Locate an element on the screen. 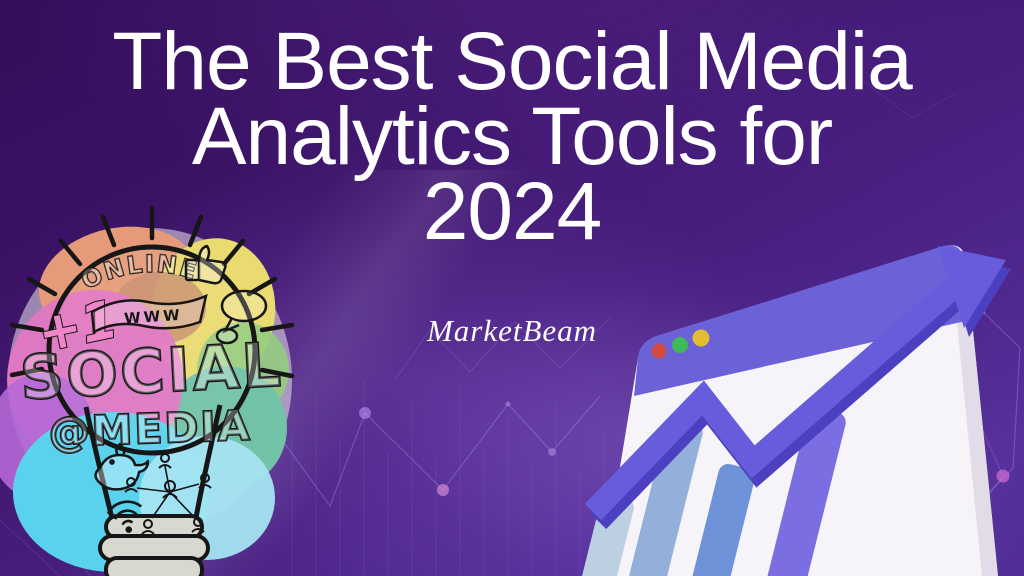 The image size is (1024, 576). speech-bubble-icon is located at coordinates (241, 317).